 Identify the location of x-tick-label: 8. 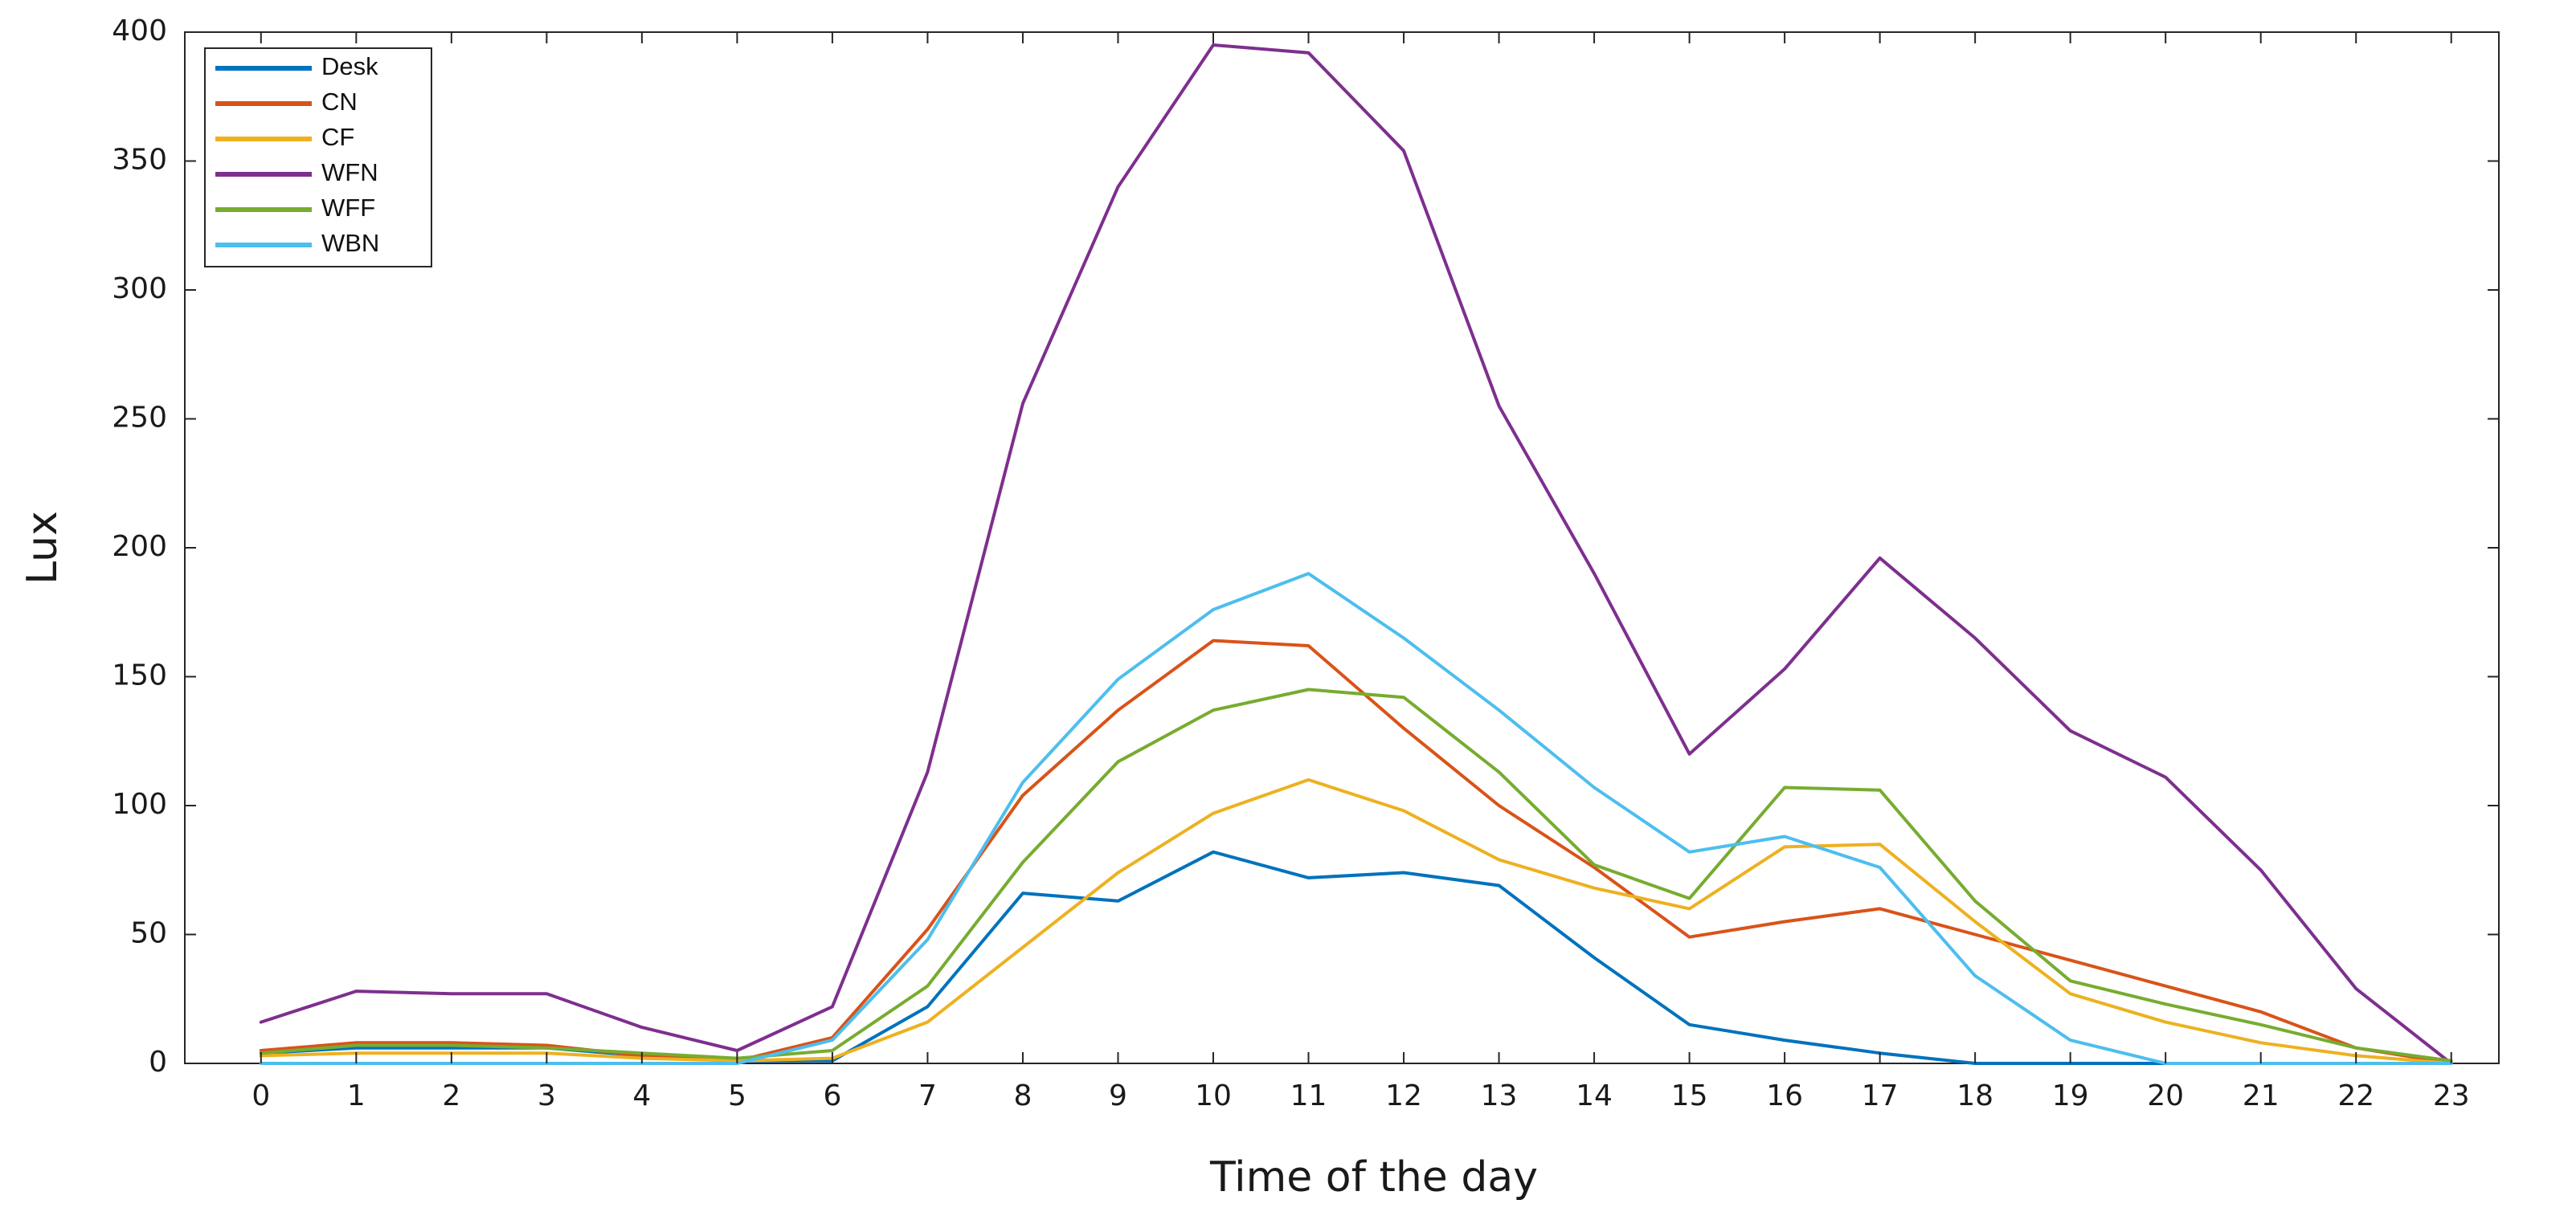
(1023, 1095).